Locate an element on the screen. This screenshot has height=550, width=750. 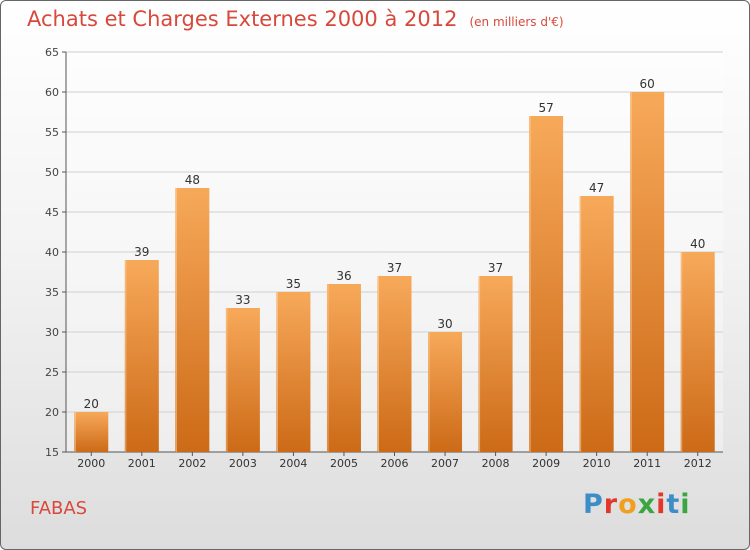
y-tick-label: 15 is located at coordinates (52, 452).